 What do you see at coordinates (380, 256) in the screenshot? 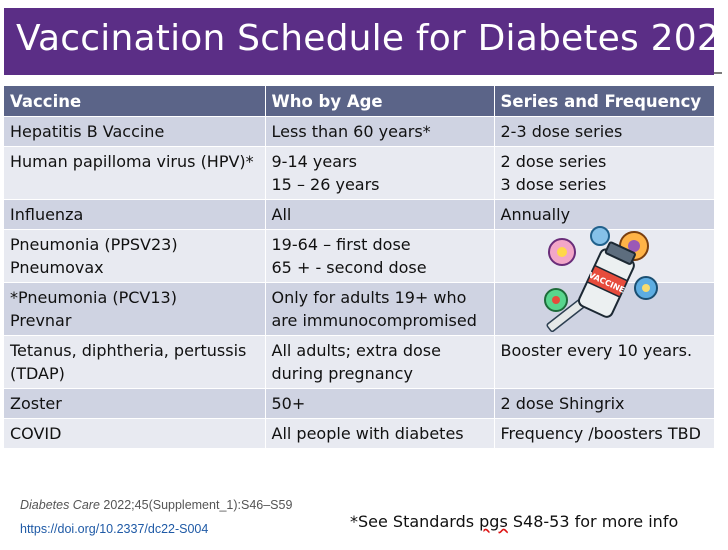
I see `cell-age: 19-64 – first dose 65 + - second dose` at bounding box center [380, 256].